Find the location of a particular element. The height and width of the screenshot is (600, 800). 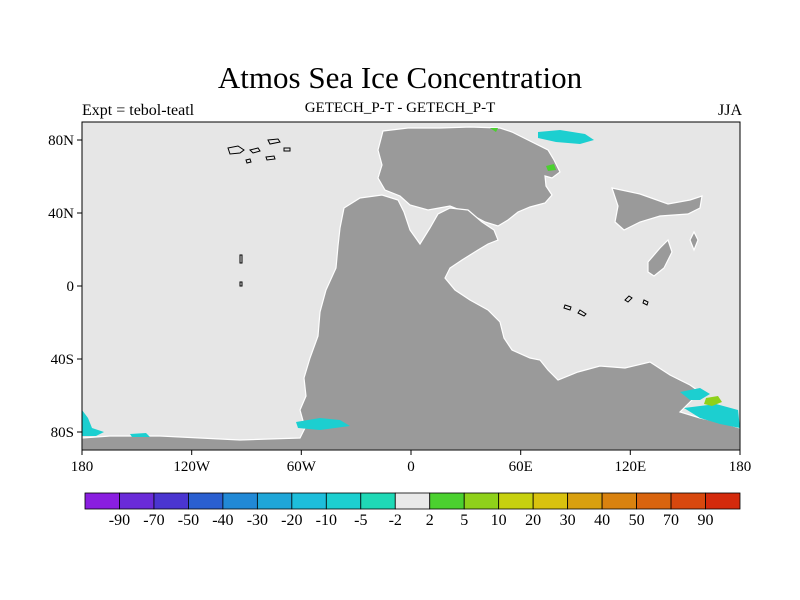

colorbar-label: 5 is located at coordinates (464, 520).